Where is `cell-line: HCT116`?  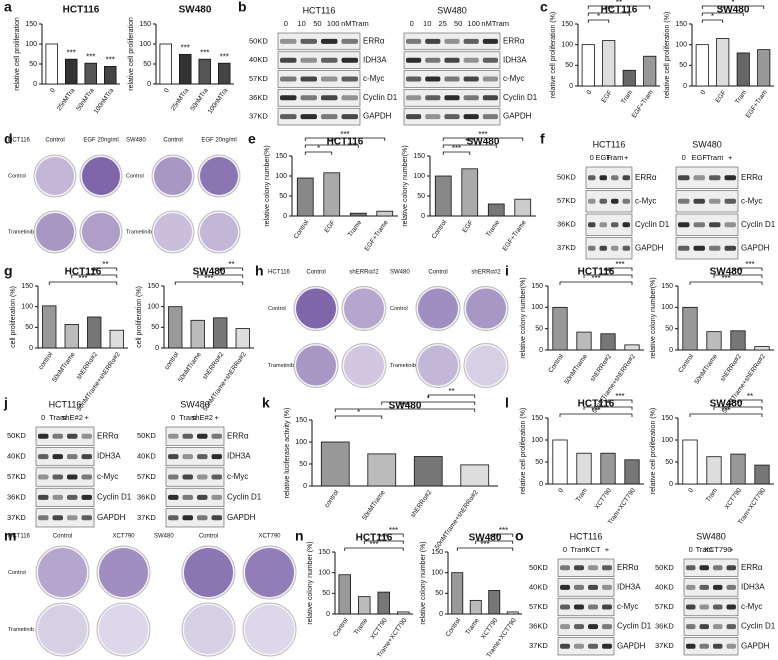 cell-line: HCT116 is located at coordinates (609, 144).